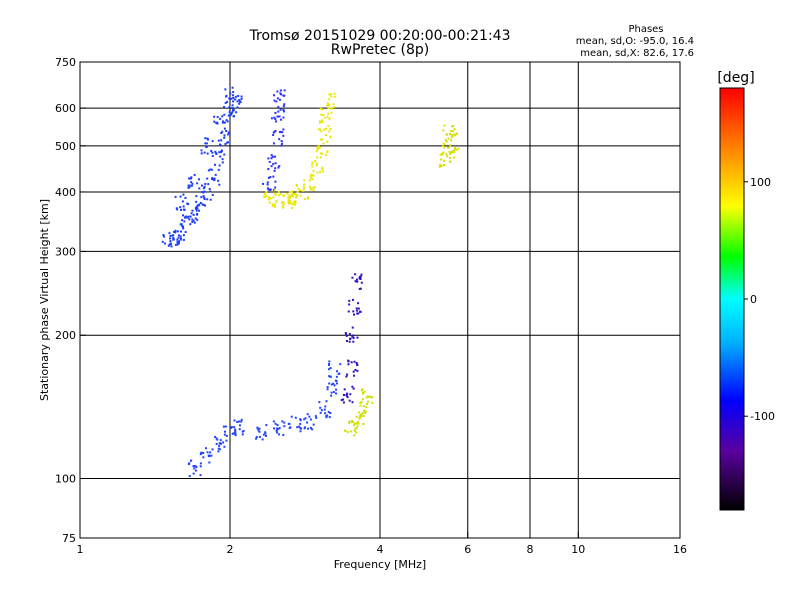  Describe the element at coordinates (80, 549) in the screenshot. I see `x-tick-label: 1` at that location.